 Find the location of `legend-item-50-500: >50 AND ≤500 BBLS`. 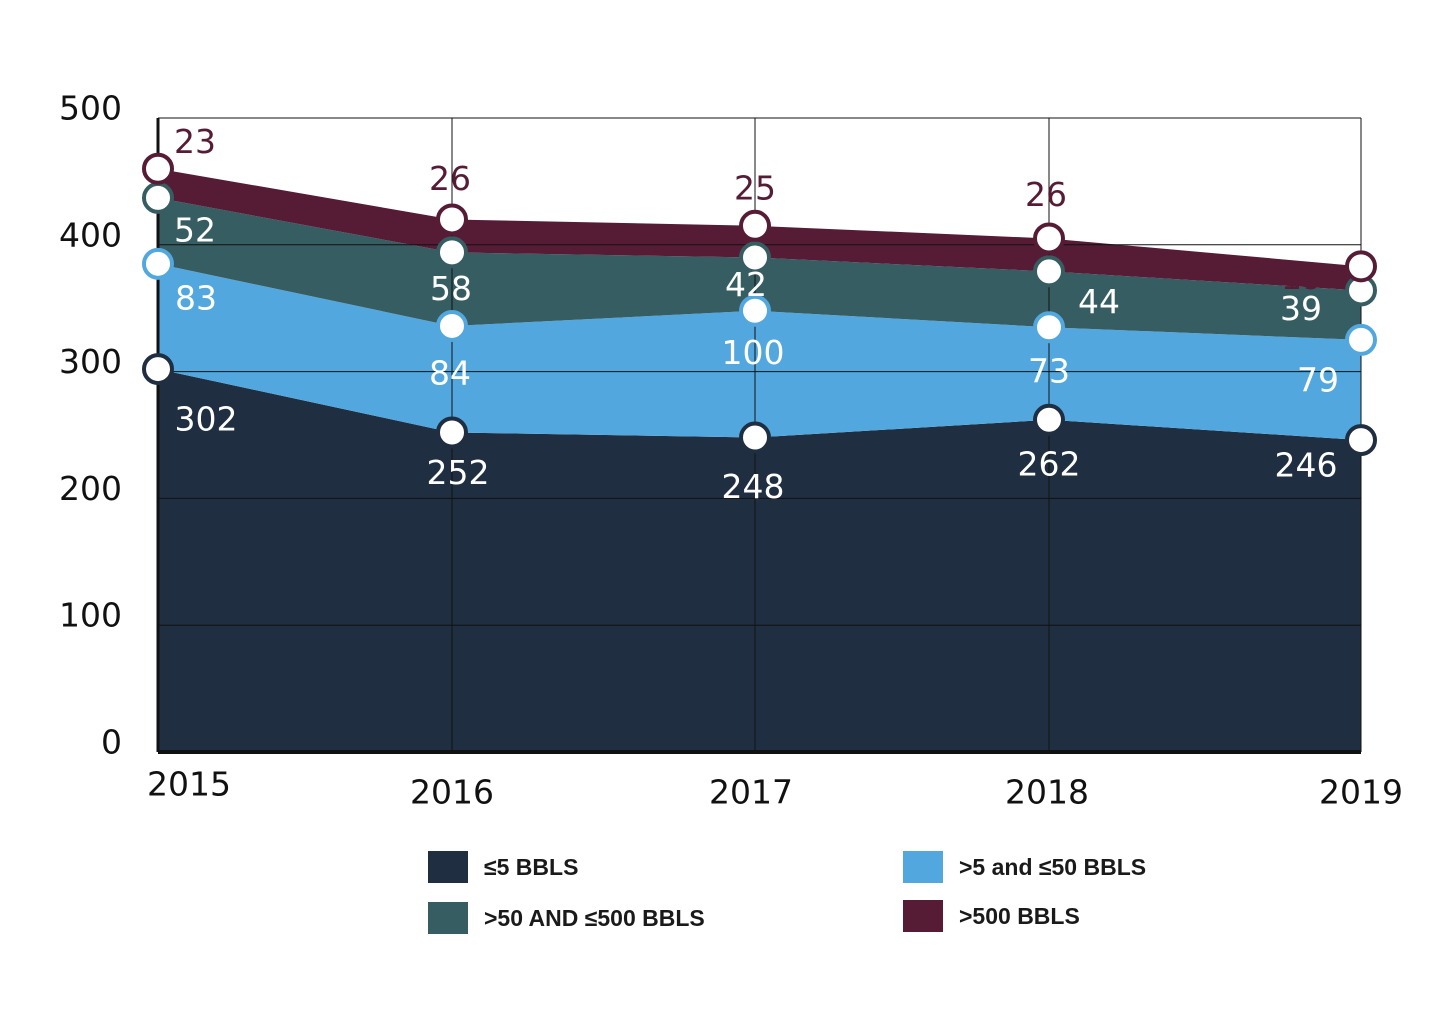

legend-item-50-500: >50 AND ≤500 BBLS is located at coordinates (566, 918).